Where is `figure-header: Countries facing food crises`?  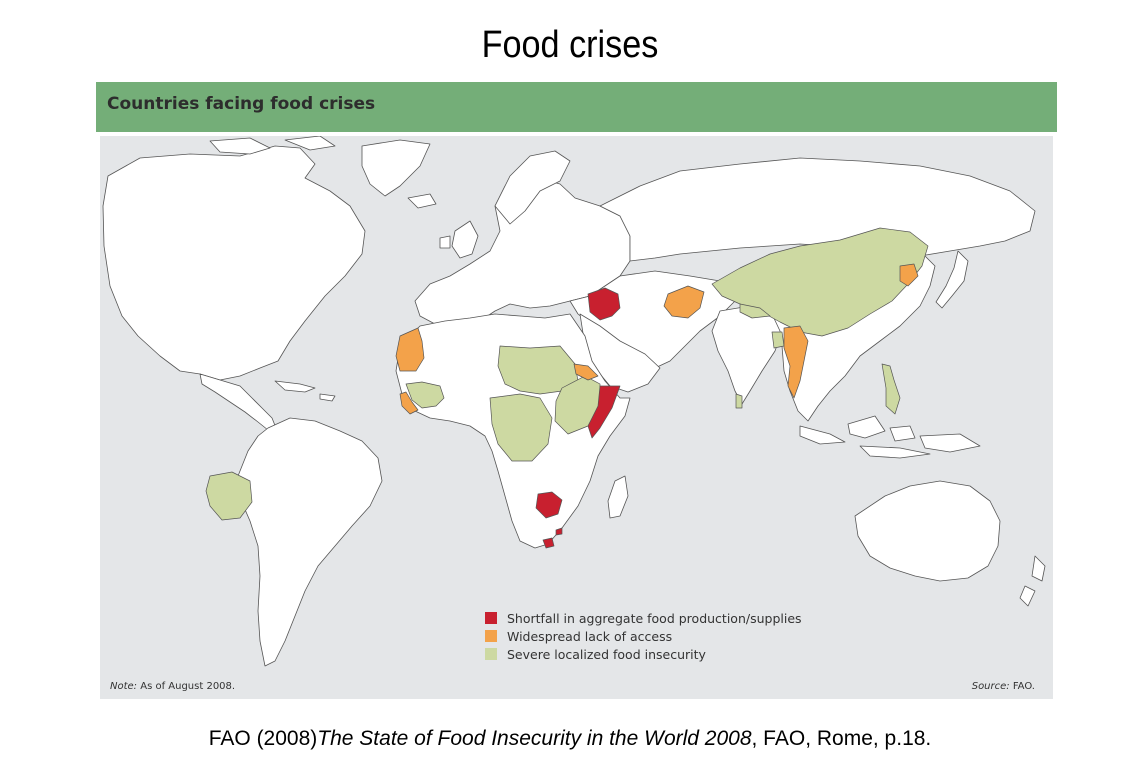 figure-header: Countries facing food crises is located at coordinates (576, 108).